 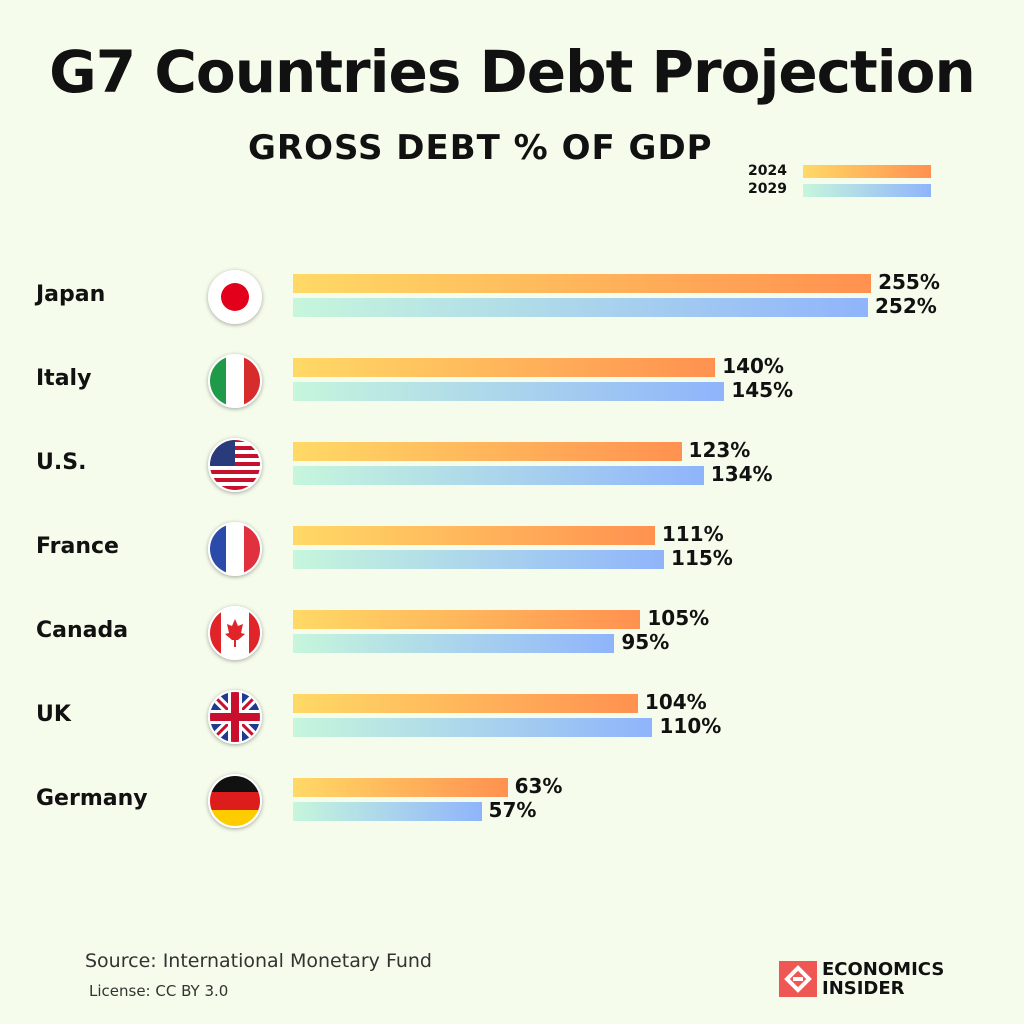 I want to click on bar-italy-2029, so click(x=509, y=391).